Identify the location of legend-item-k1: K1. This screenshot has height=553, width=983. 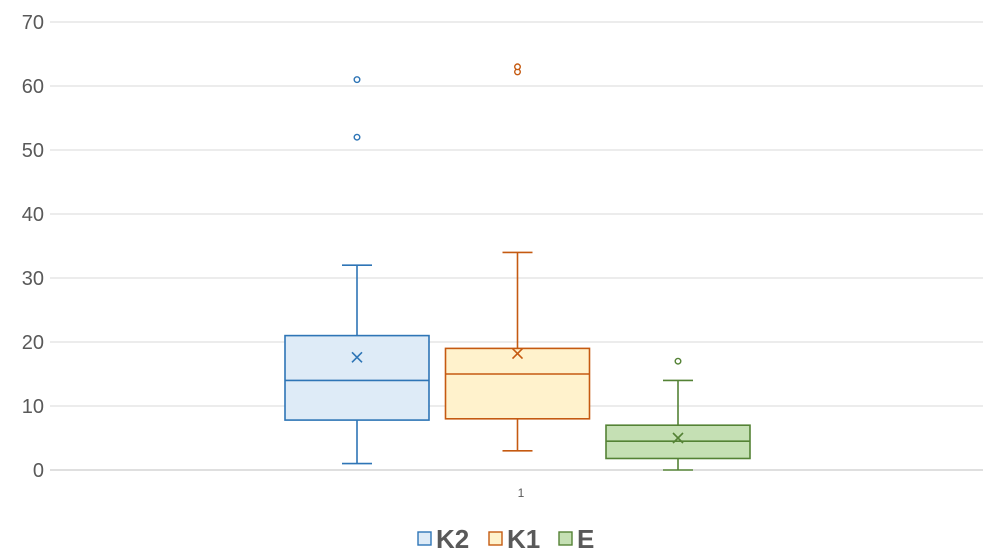
(514, 538).